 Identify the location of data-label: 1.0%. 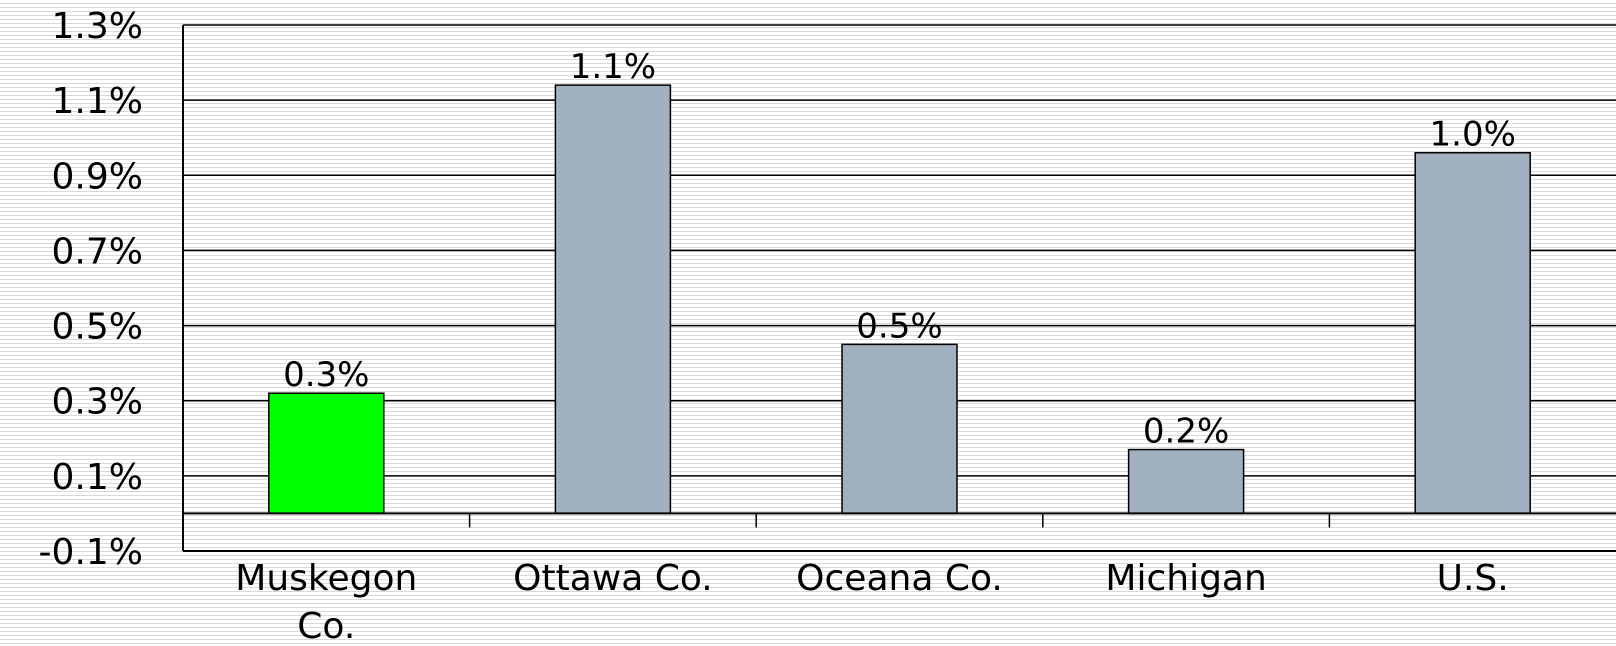
(1473, 135).